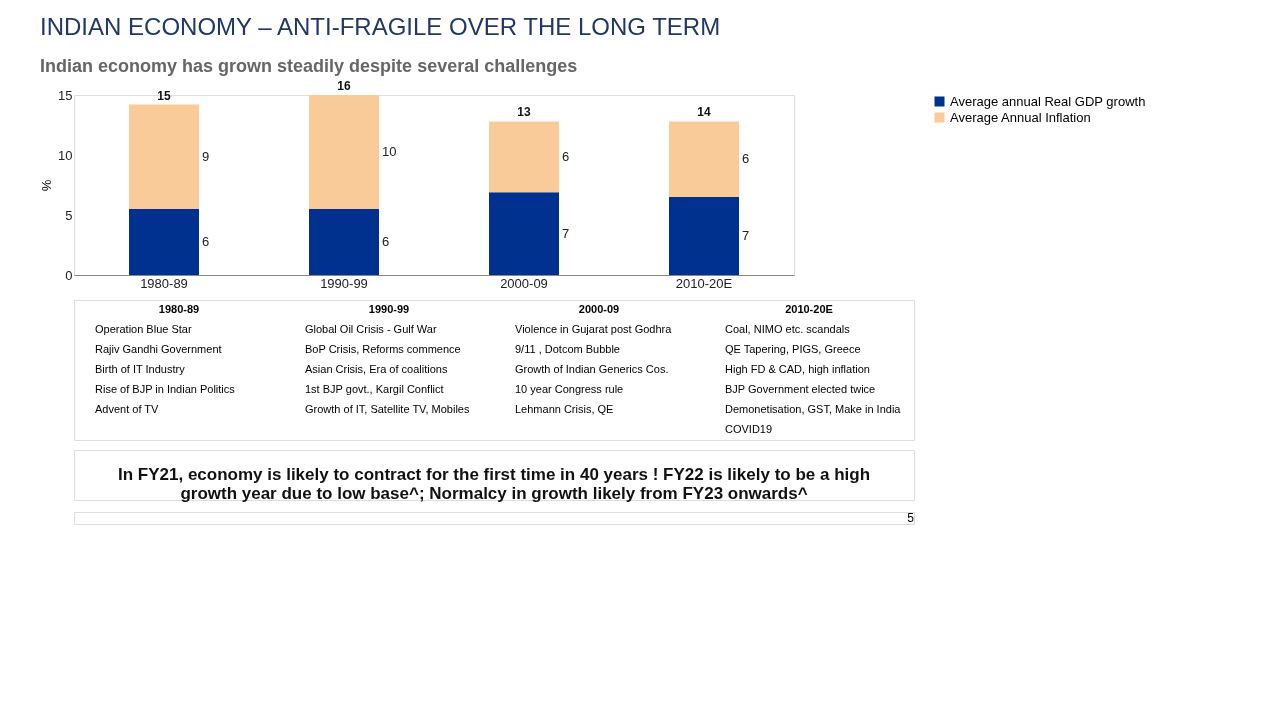  What do you see at coordinates (165, 369) in the screenshot?
I see `text: Operation Blue Star Rajiv Gandhi Government Birth of IT Industry Rise of BJP in Indian Politics Advent of TV` at bounding box center [165, 369].